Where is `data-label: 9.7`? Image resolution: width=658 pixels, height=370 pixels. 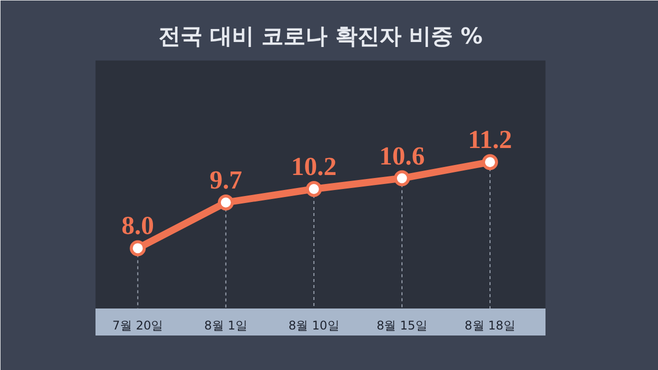 data-label: 9.7 is located at coordinates (226, 179).